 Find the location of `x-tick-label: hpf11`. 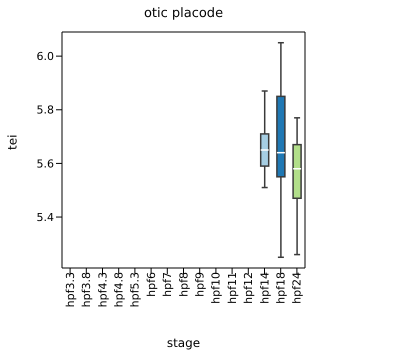

x-tick-label: hpf11 is located at coordinates (232, 288).